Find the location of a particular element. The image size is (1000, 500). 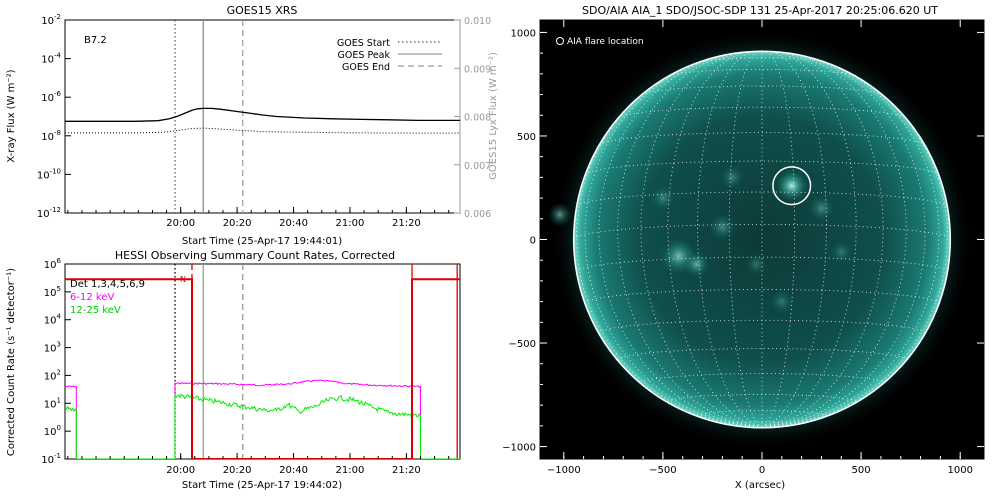

hessi-xtick-label: 20:20 is located at coordinates (237, 470).